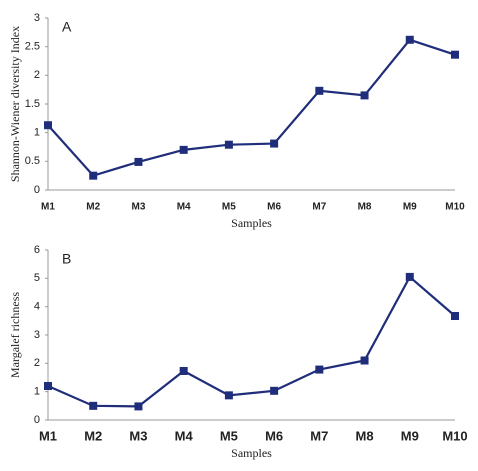 This screenshot has width=478, height=471. I want to click on panel-label: B, so click(66, 259).